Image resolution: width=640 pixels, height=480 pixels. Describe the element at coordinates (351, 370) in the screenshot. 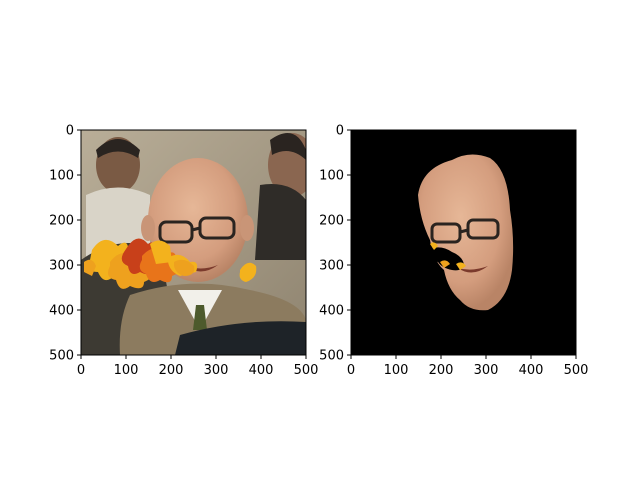

I see `right-xtick-label: 0` at that location.